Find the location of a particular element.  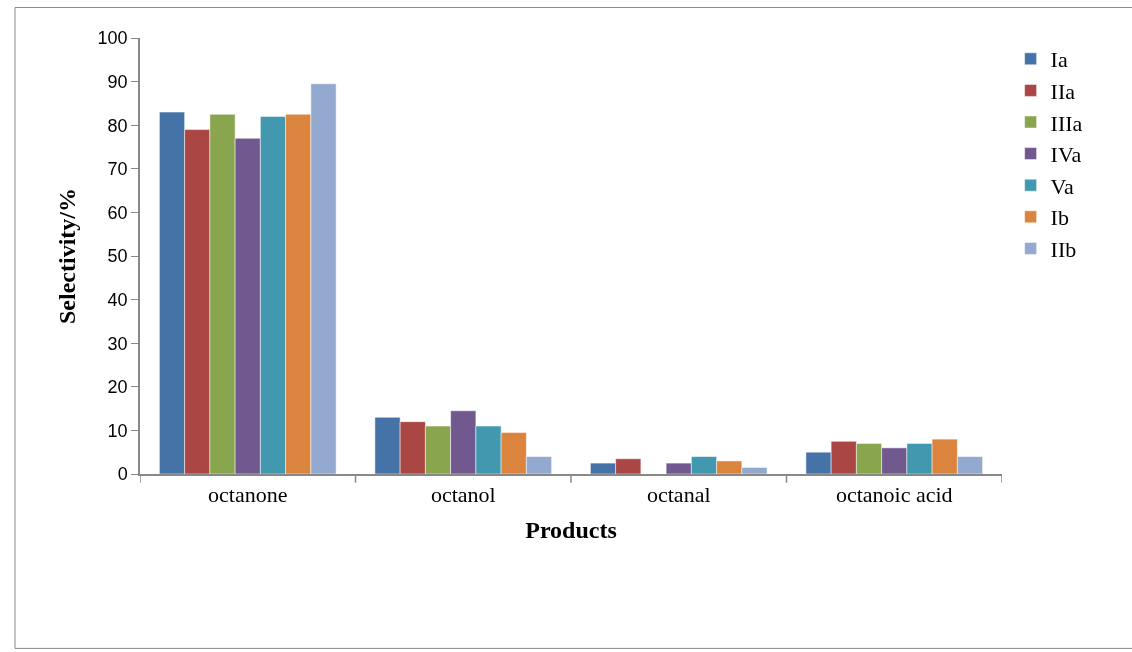

y-tick-label: 70 is located at coordinates (117, 169).